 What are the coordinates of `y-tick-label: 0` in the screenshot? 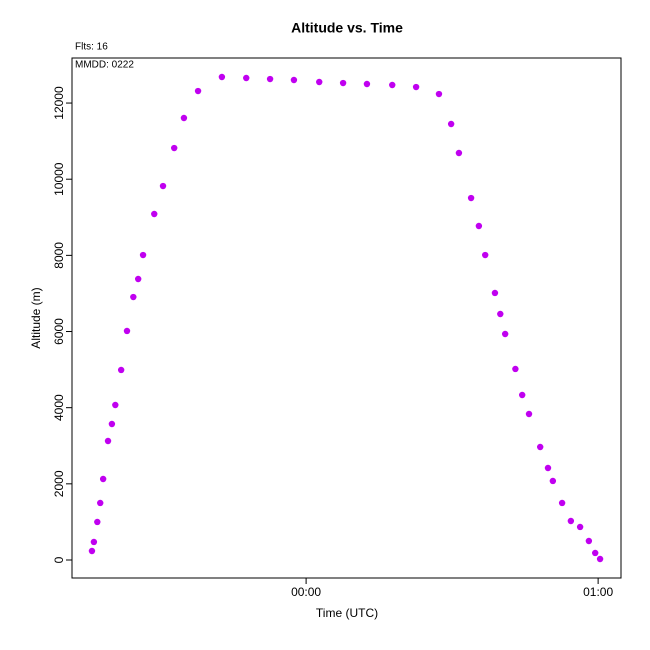 It's located at (59, 559).